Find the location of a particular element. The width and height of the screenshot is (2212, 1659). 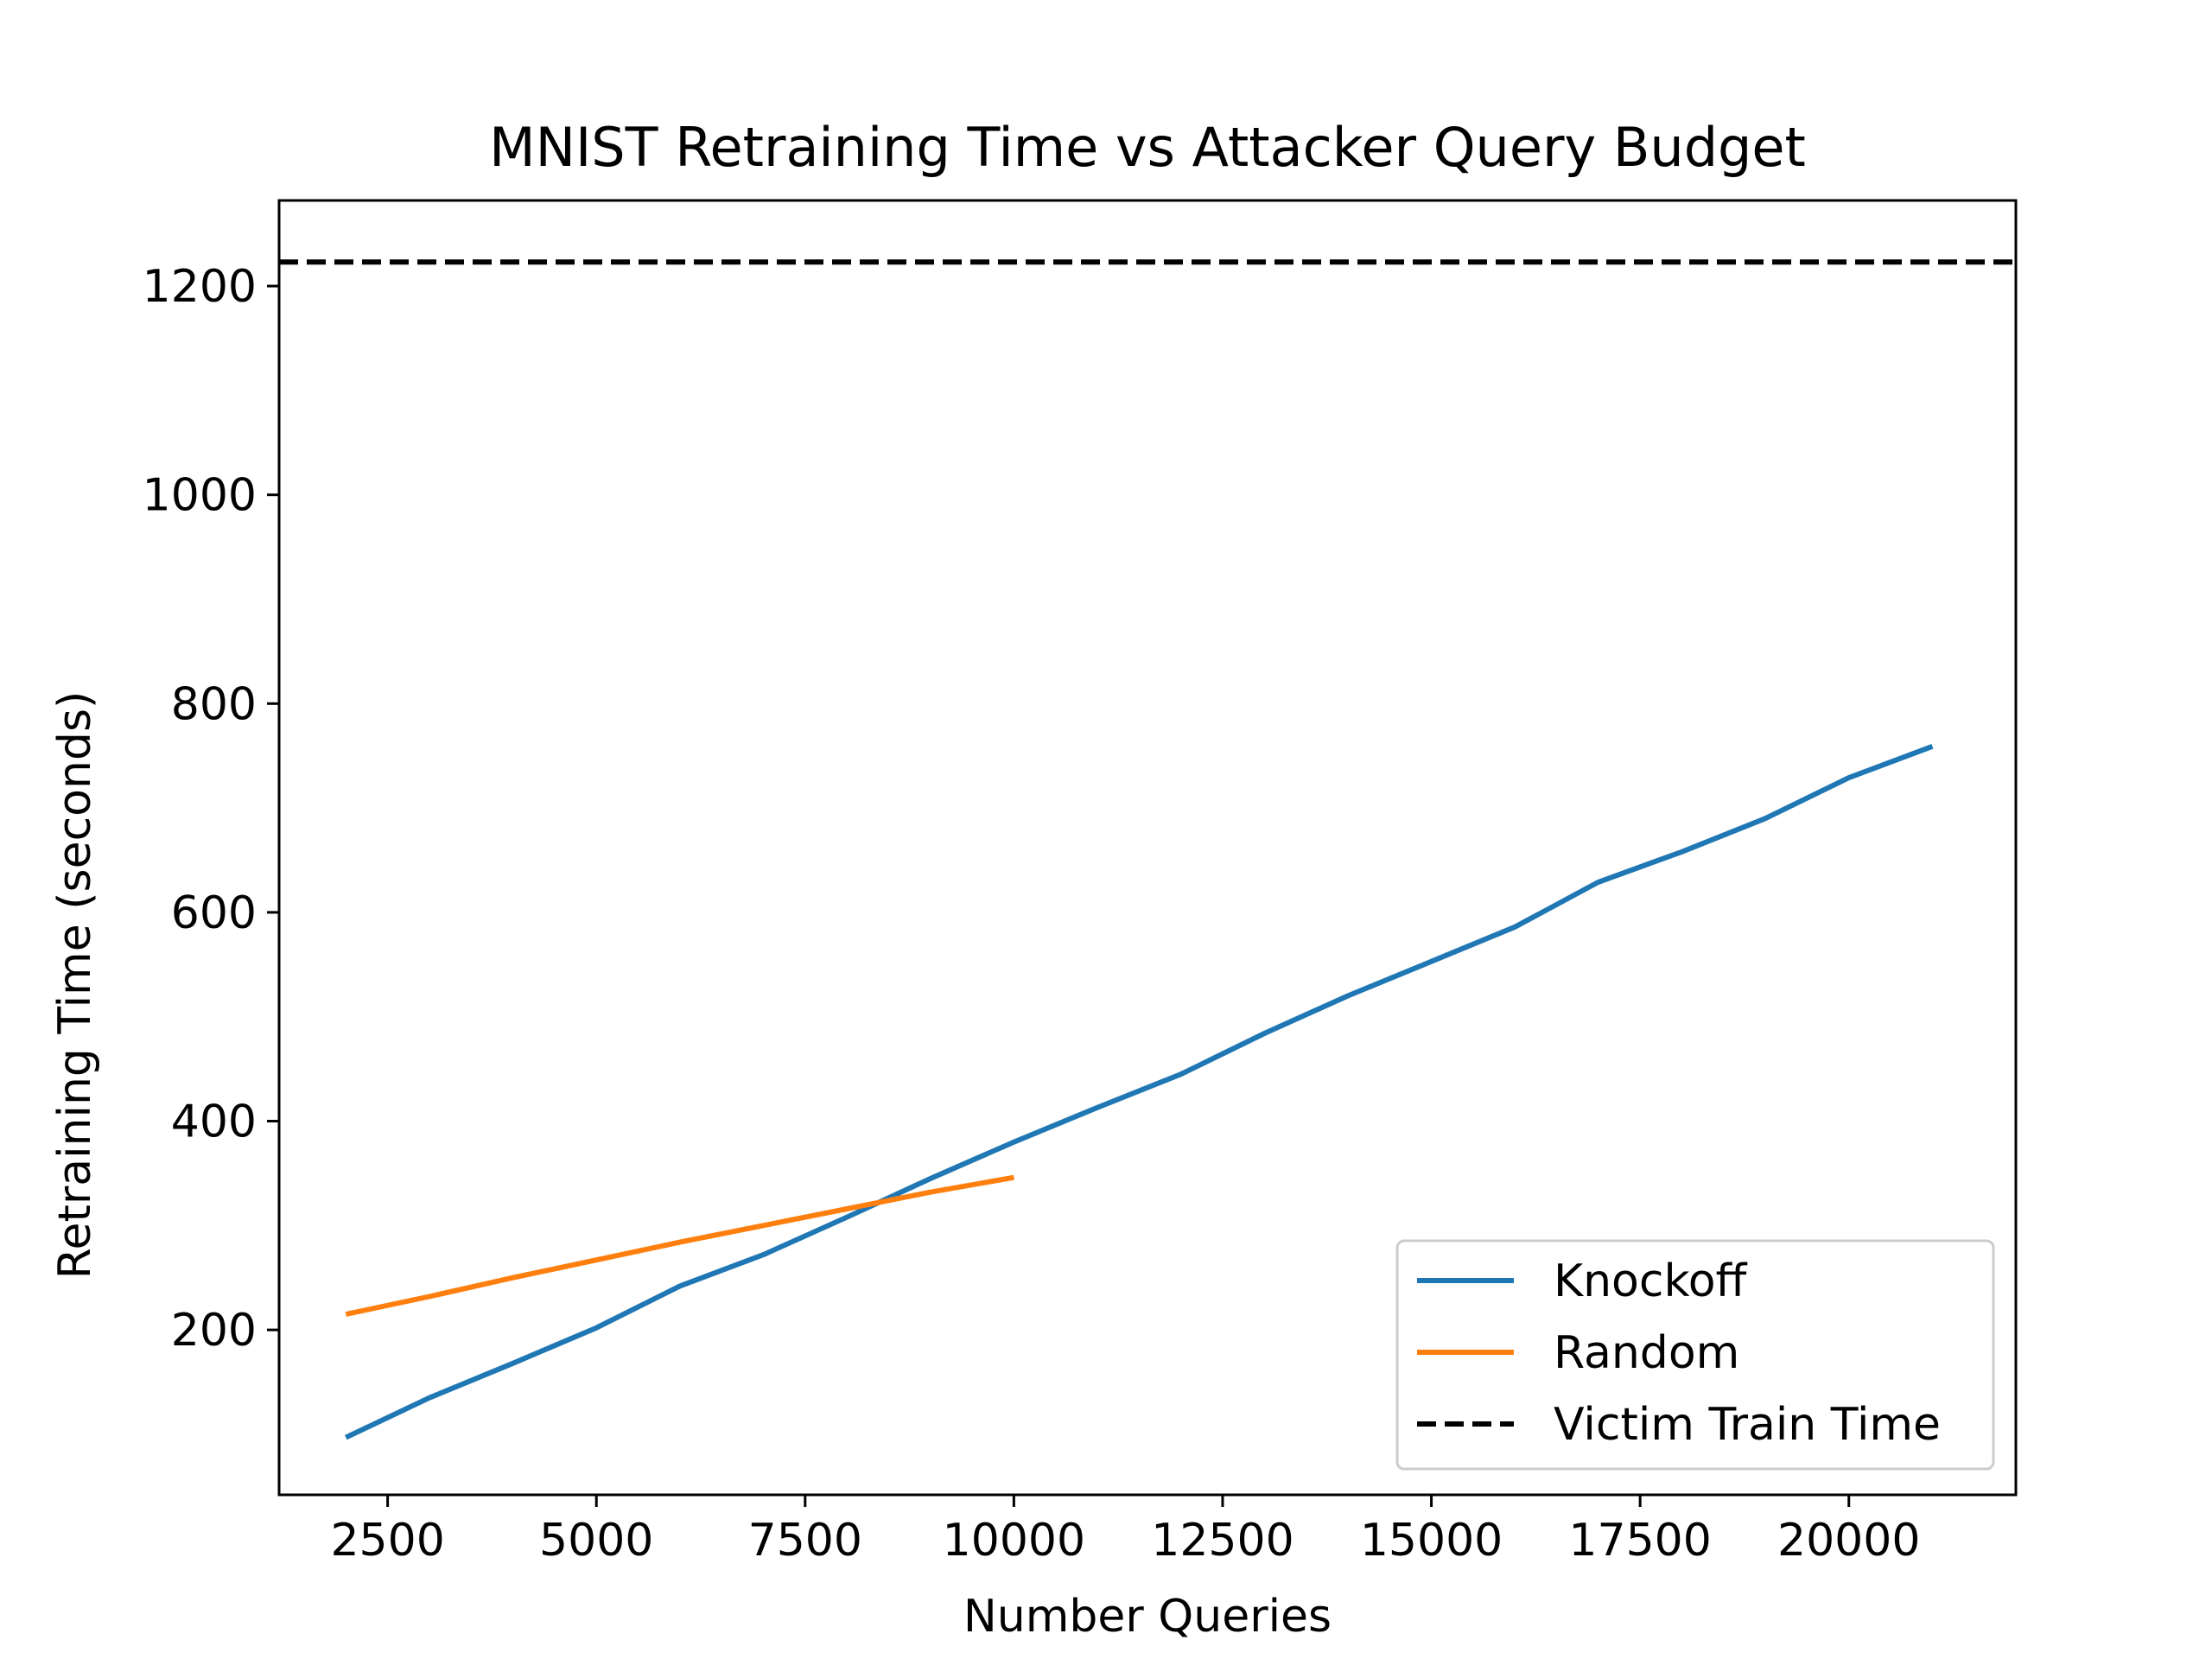

y-tick-label: 1200 is located at coordinates (200, 287).